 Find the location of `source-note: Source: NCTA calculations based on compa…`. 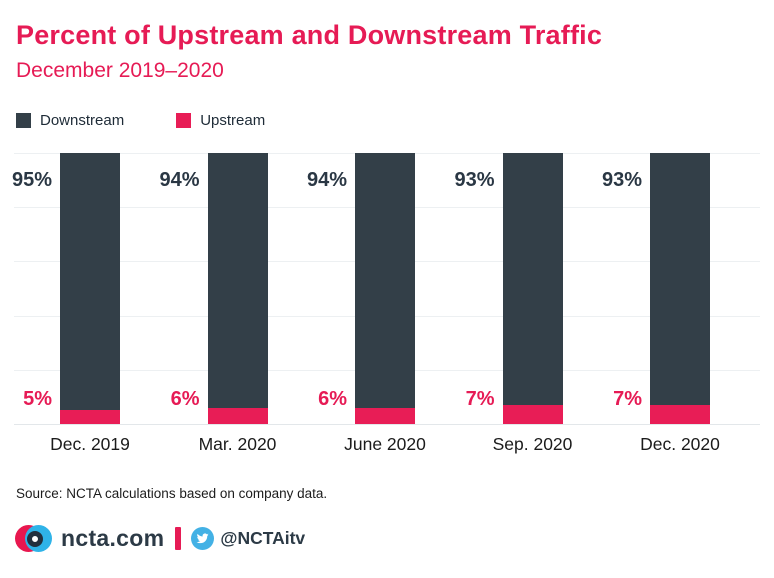

source-note: Source: NCTA calculations based on compa… is located at coordinates (172, 493).